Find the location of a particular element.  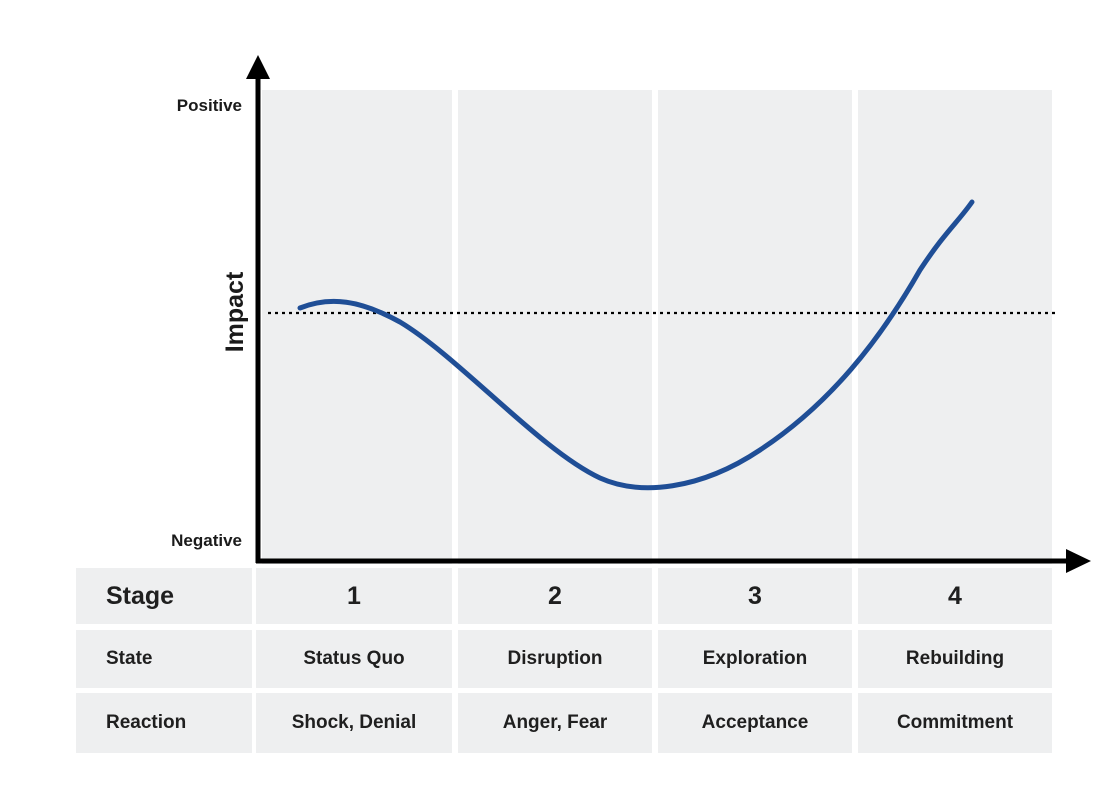

stage-2-panel is located at coordinates (555, 327).